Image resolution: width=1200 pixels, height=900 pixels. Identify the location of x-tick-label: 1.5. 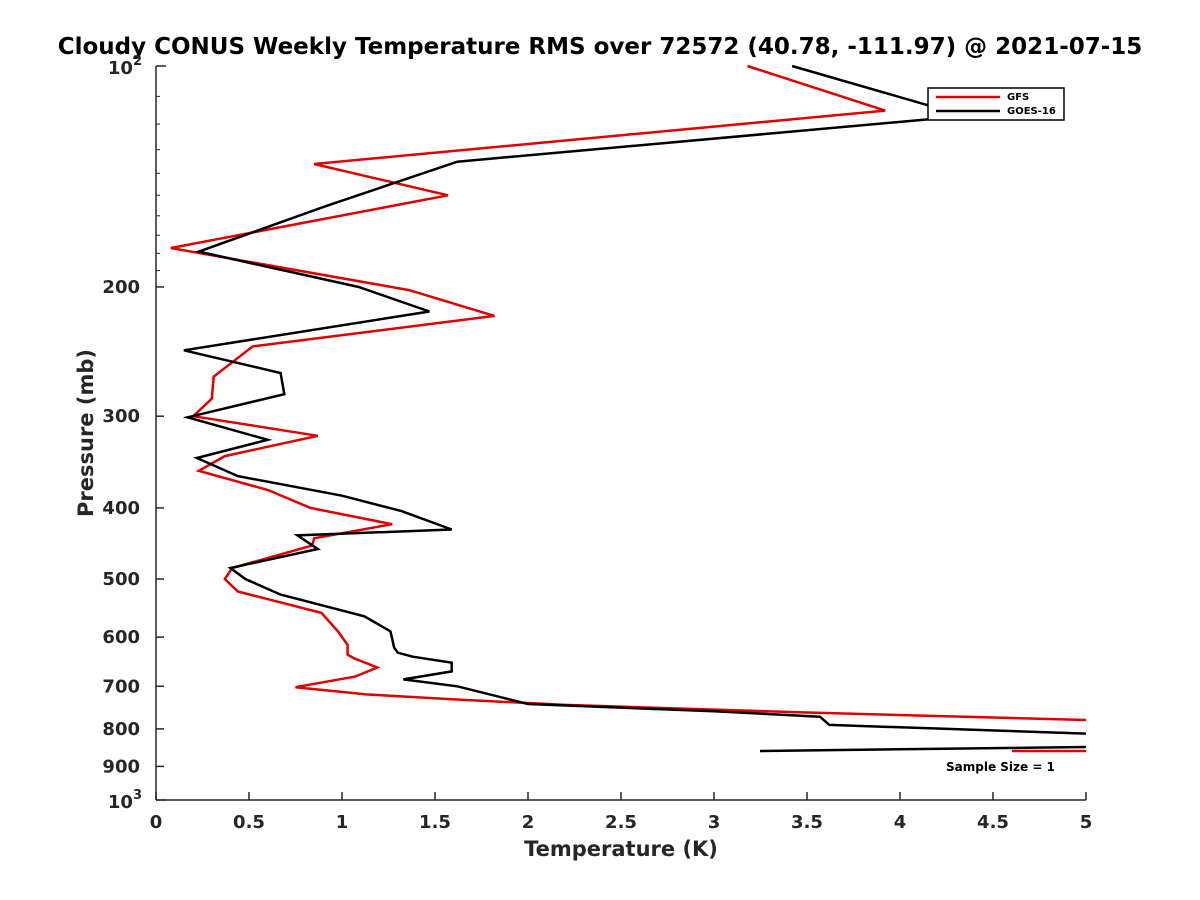
(435, 822).